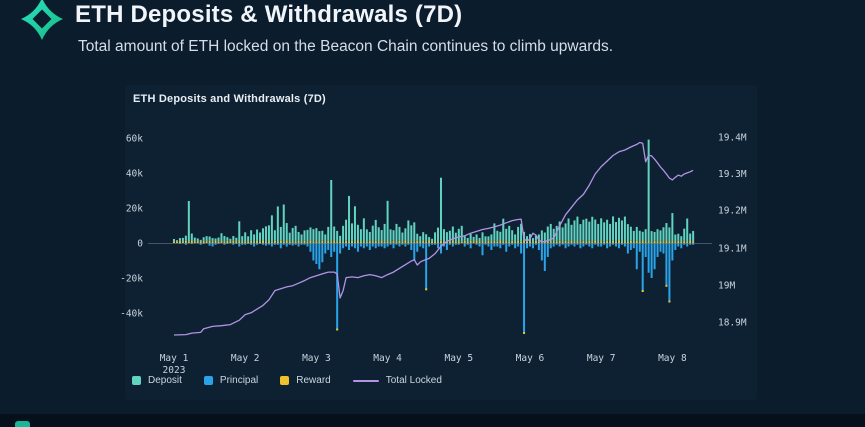 The height and width of the screenshot is (427, 865). I want to click on legend-line-swatch, so click(365, 380).